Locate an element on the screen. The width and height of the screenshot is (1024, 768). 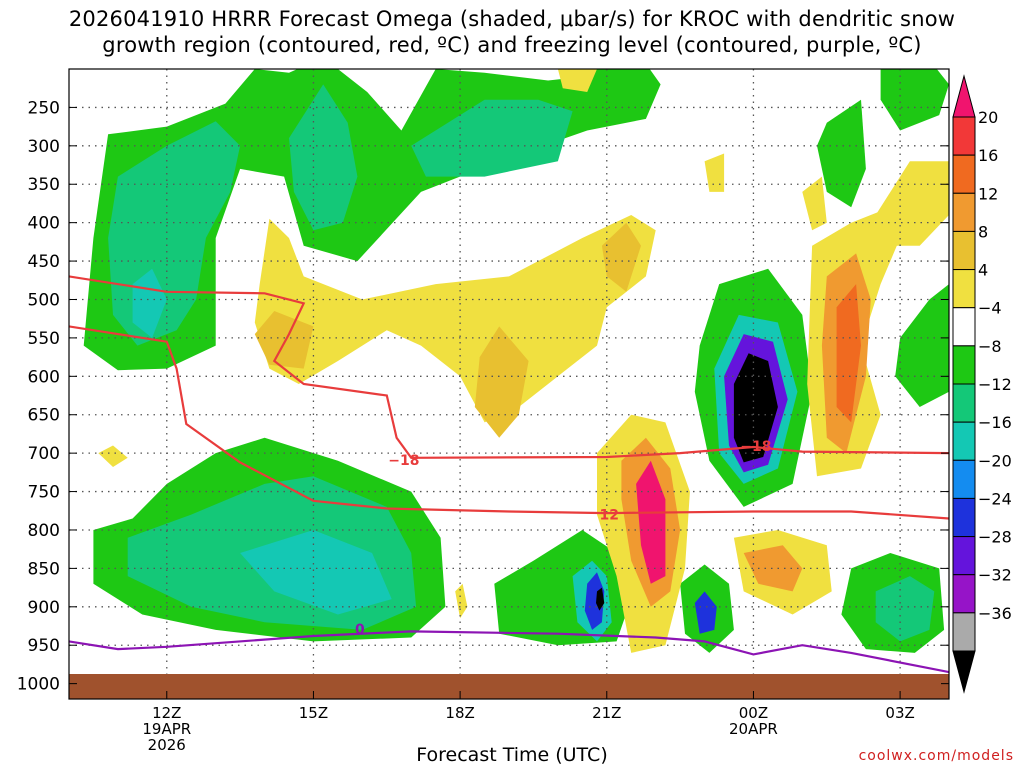
xtick-label-03Z: 03Z is located at coordinates (899, 713).